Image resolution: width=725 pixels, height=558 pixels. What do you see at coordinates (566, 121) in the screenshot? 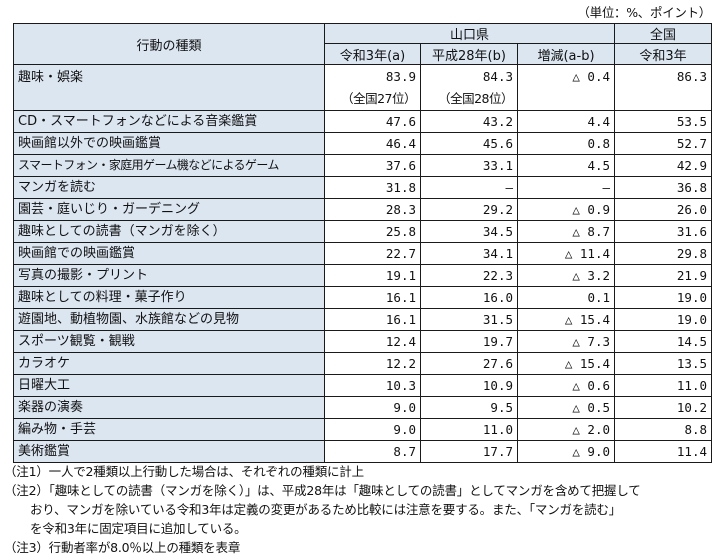
I see `cell-diff: 4.4` at bounding box center [566, 121].